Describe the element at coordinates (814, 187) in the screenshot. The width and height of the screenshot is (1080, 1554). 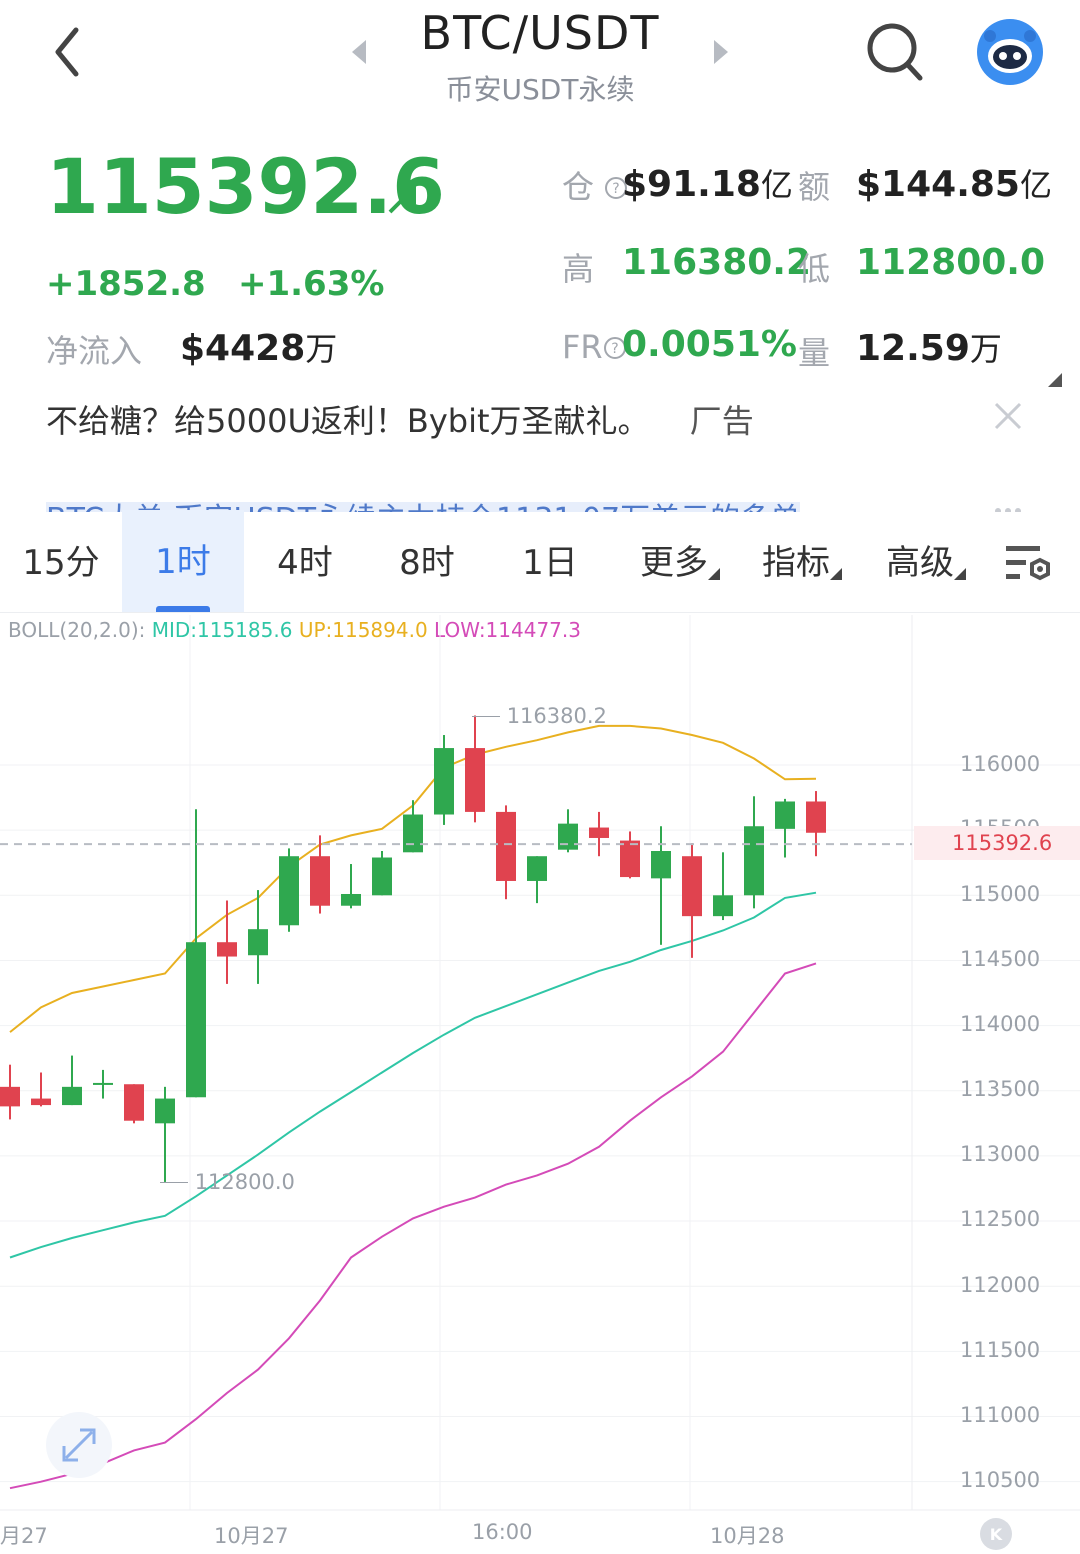
I see `amount-label: 额` at that location.